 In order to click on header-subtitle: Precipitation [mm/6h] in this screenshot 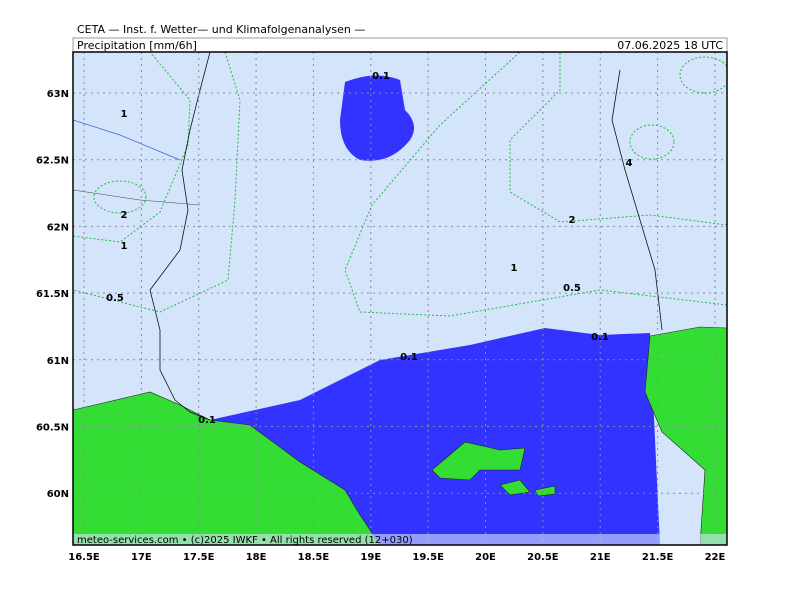, I will do `click(137, 45)`.